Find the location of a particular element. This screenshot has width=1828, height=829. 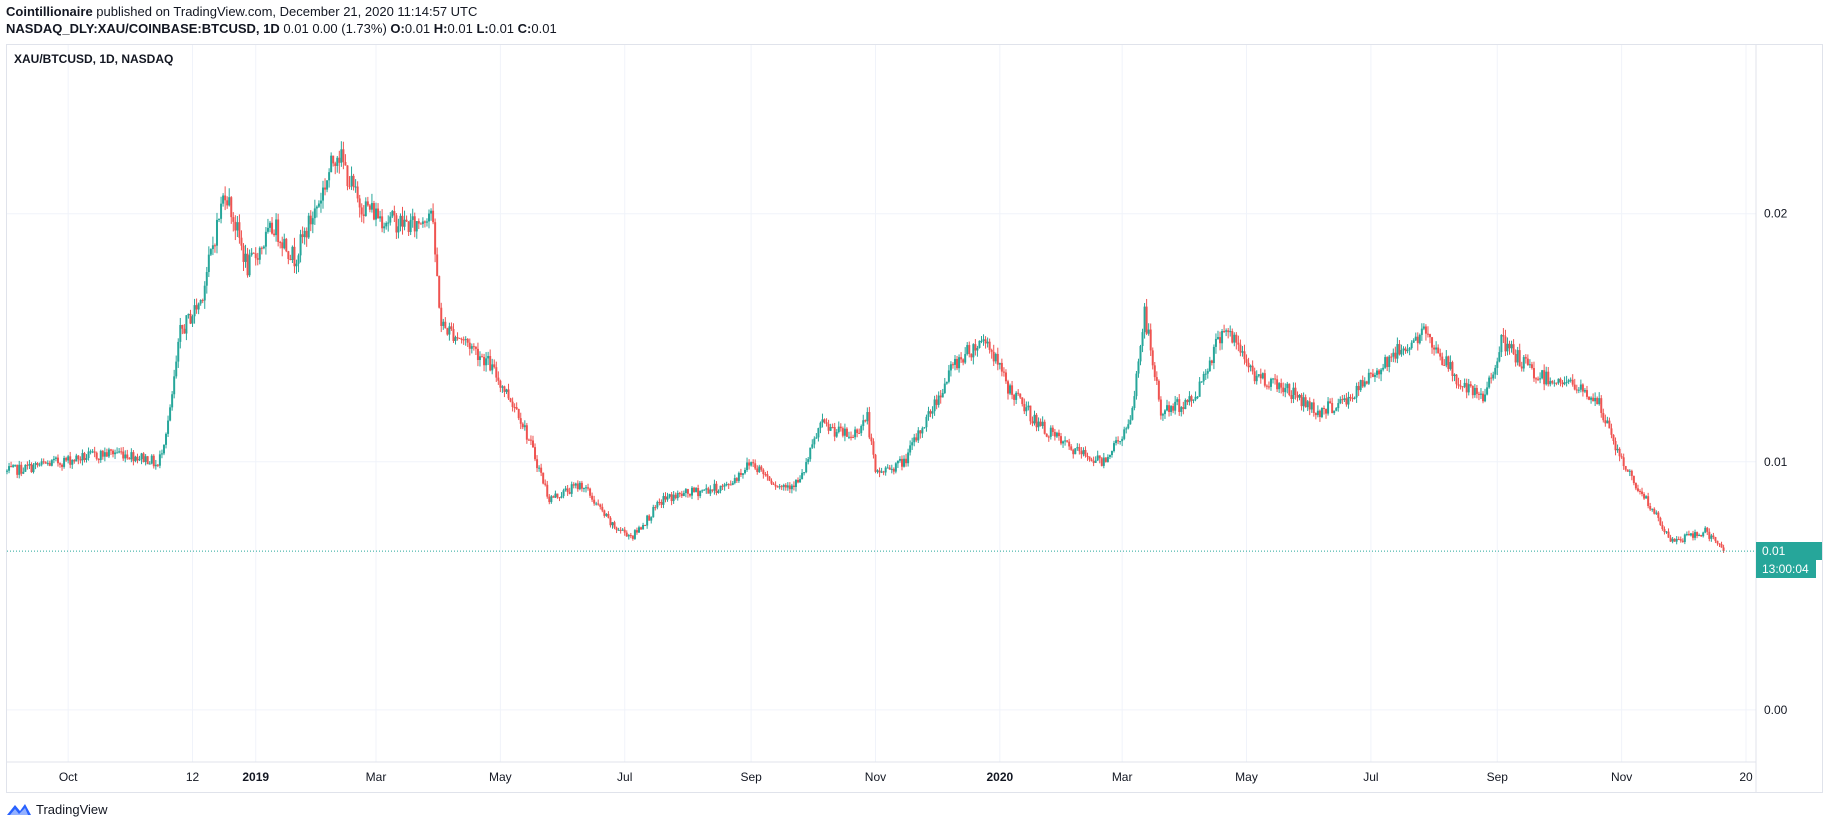

y-tick-label: 0.00 is located at coordinates (1776, 710).